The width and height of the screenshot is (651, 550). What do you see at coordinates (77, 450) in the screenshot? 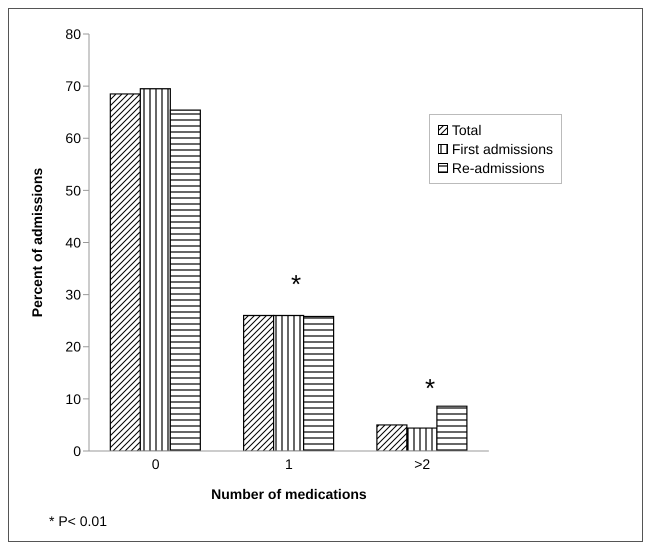
I see `y-tick-label: 0` at bounding box center [77, 450].